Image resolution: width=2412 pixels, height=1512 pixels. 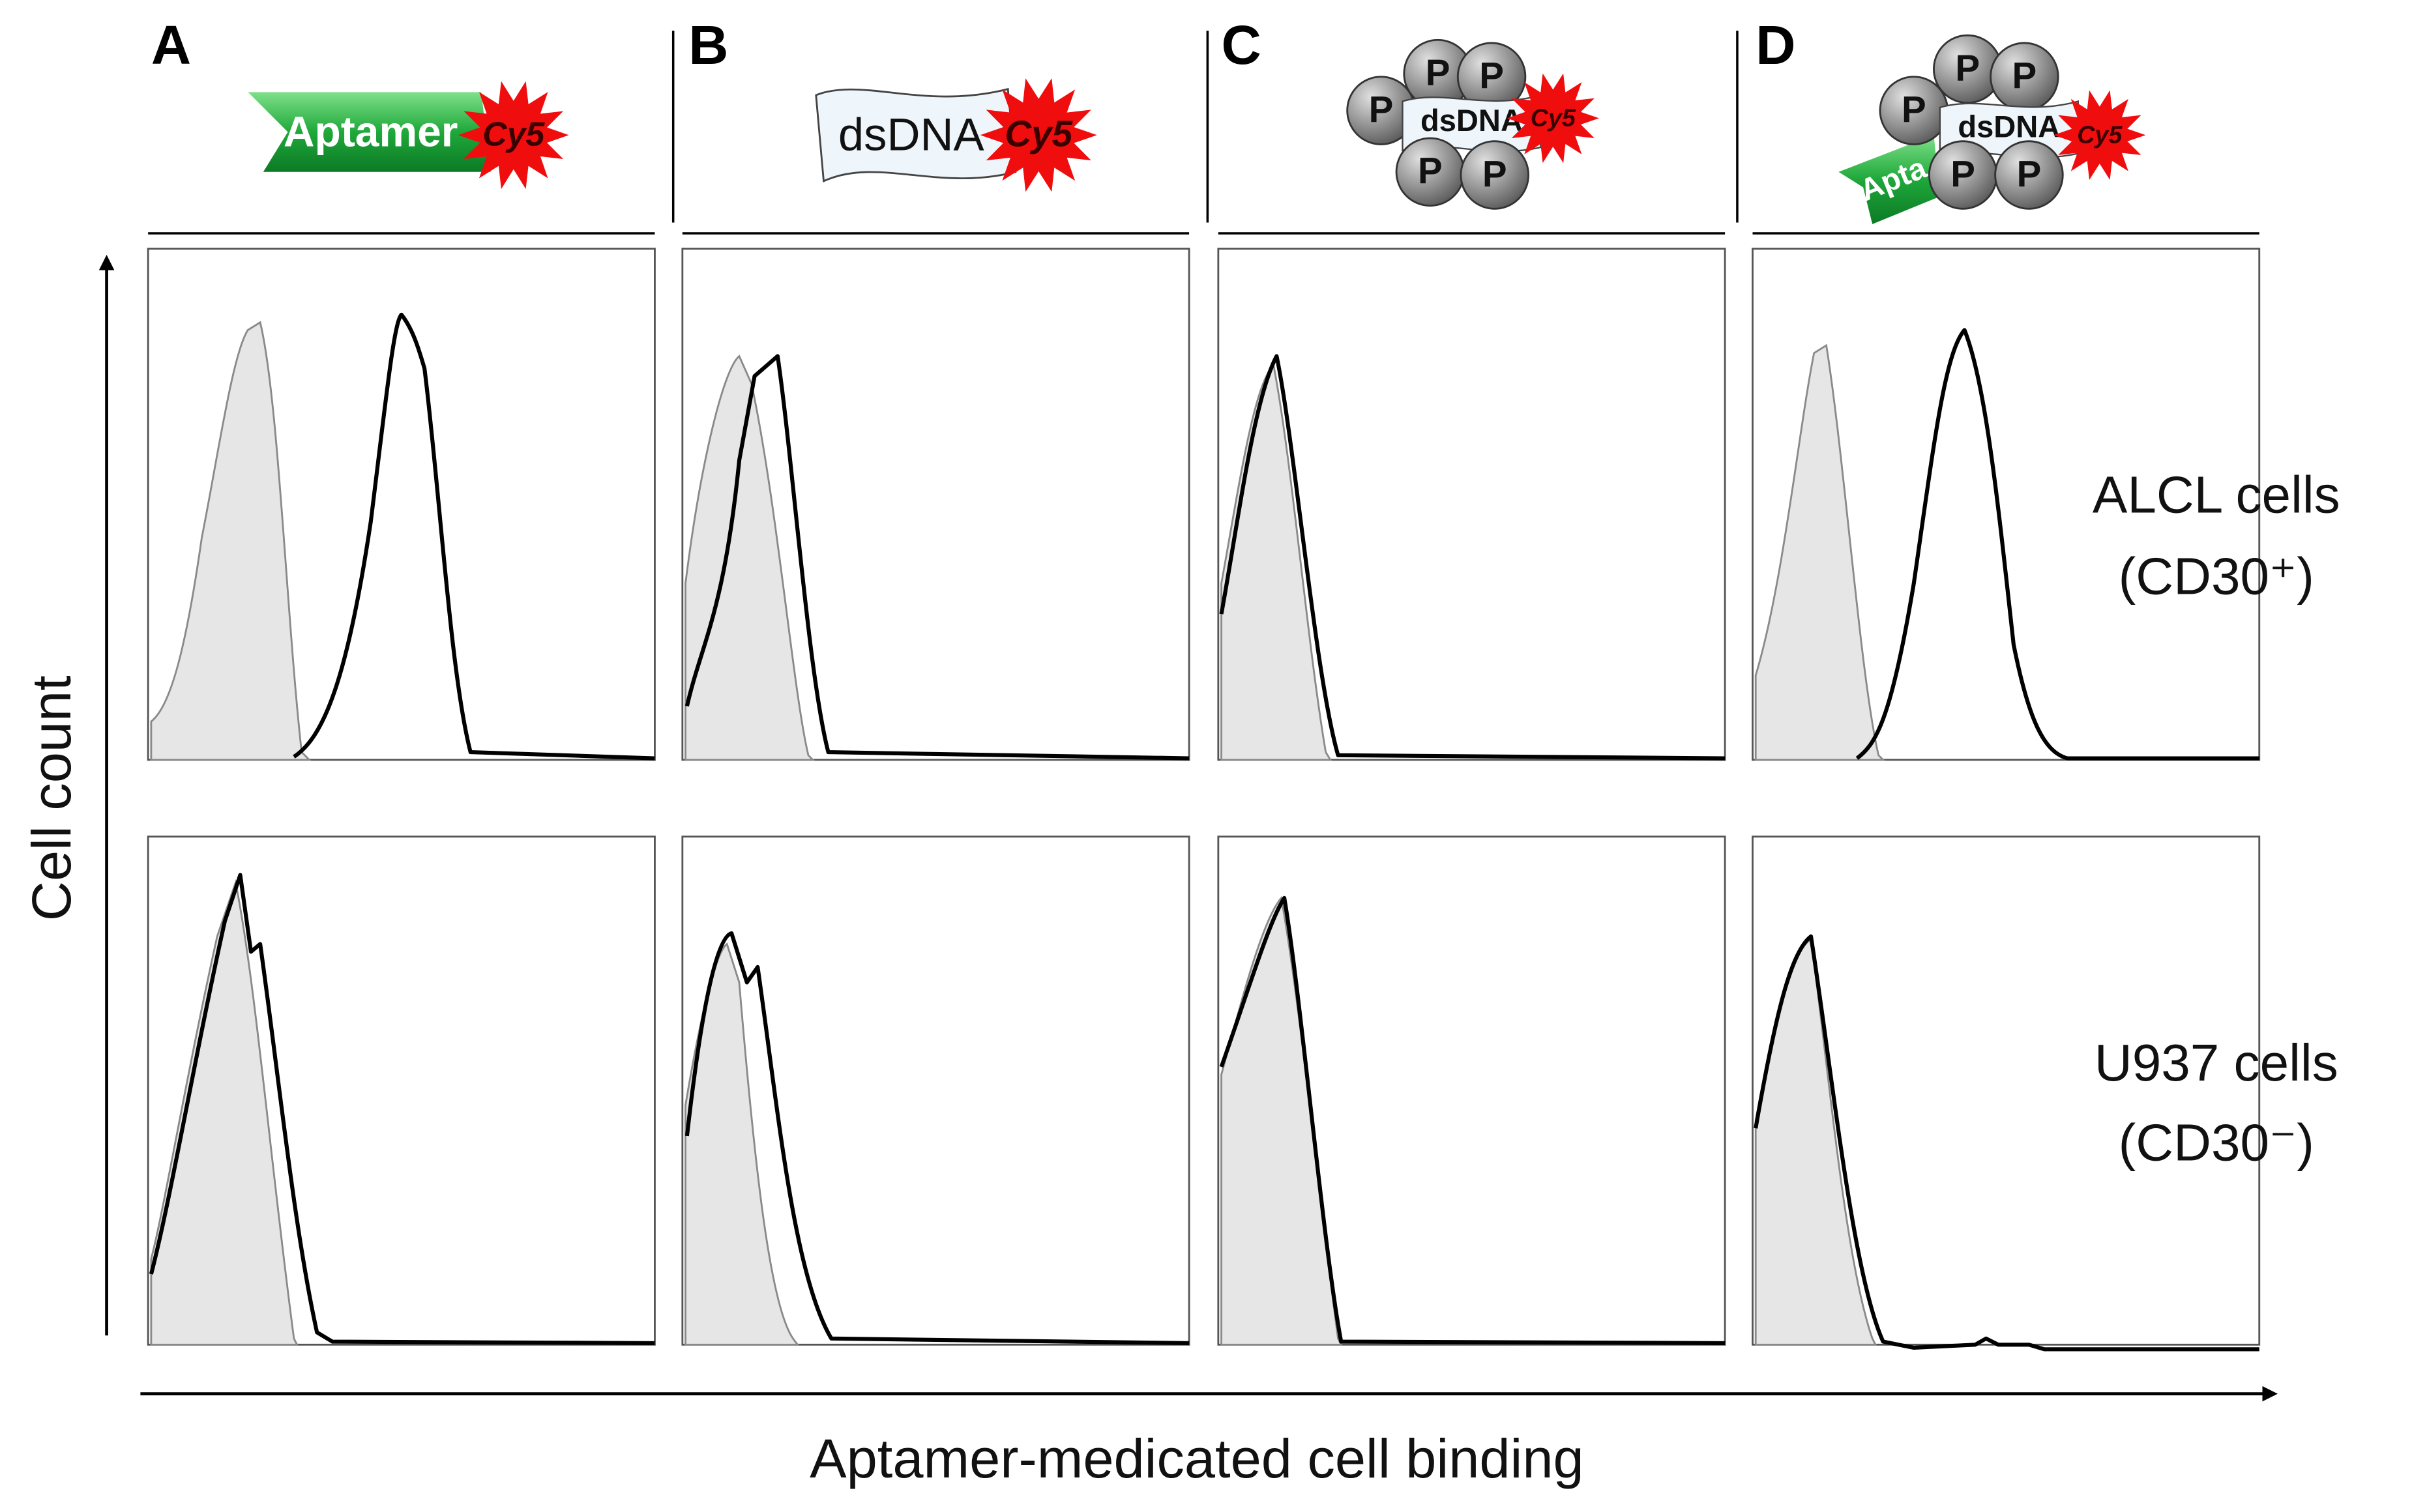 I want to click on panel-letter: B, so click(x=708, y=45).